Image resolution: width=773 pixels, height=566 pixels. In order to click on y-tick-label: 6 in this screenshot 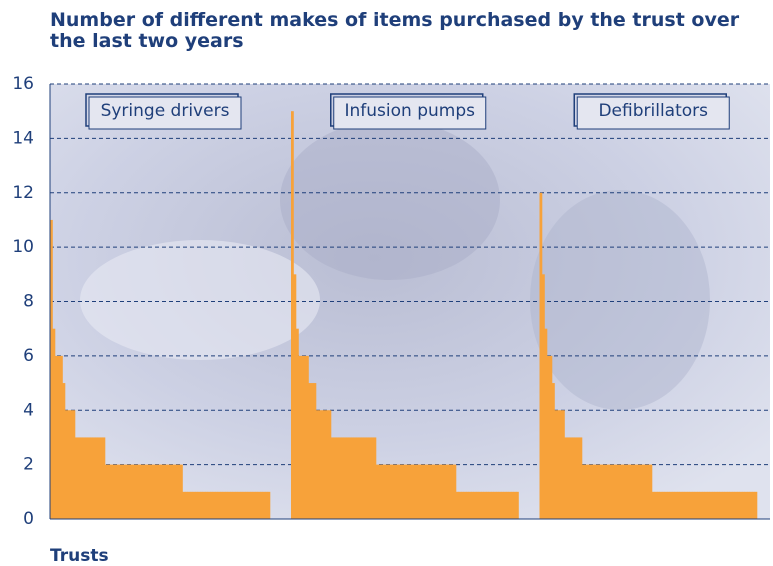, I will do `click(28, 356)`.